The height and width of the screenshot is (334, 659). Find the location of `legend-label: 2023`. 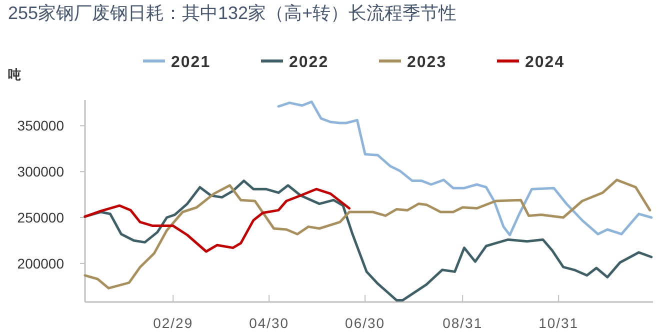

legend-label: 2023 is located at coordinates (427, 62).